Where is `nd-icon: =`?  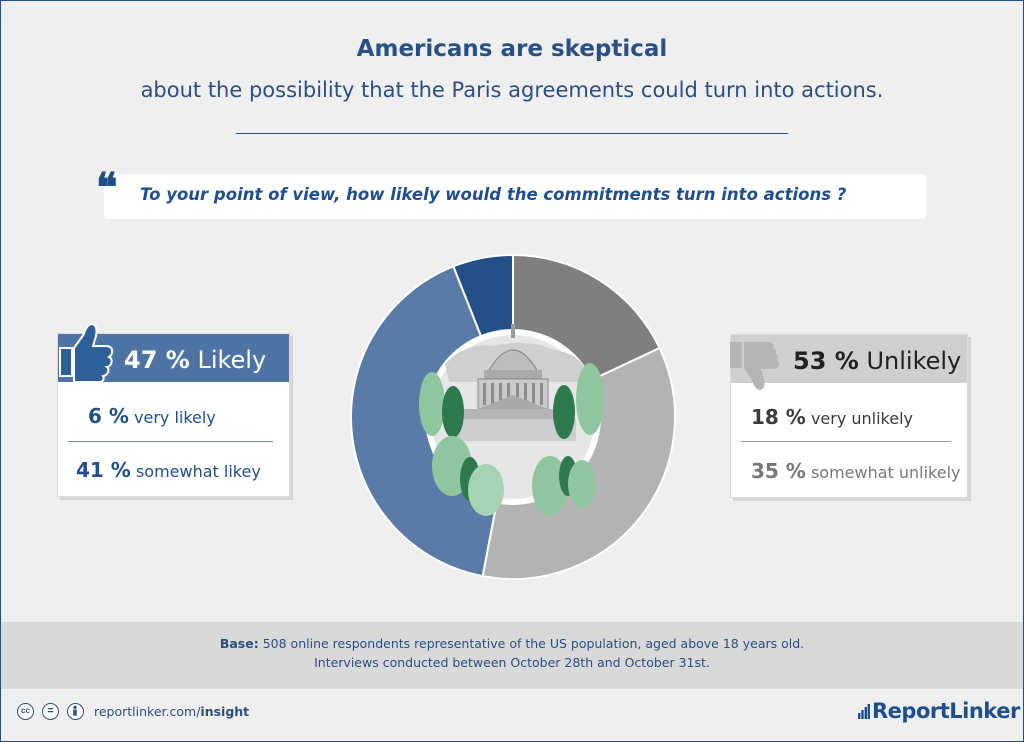
nd-icon: = is located at coordinates (50, 711).